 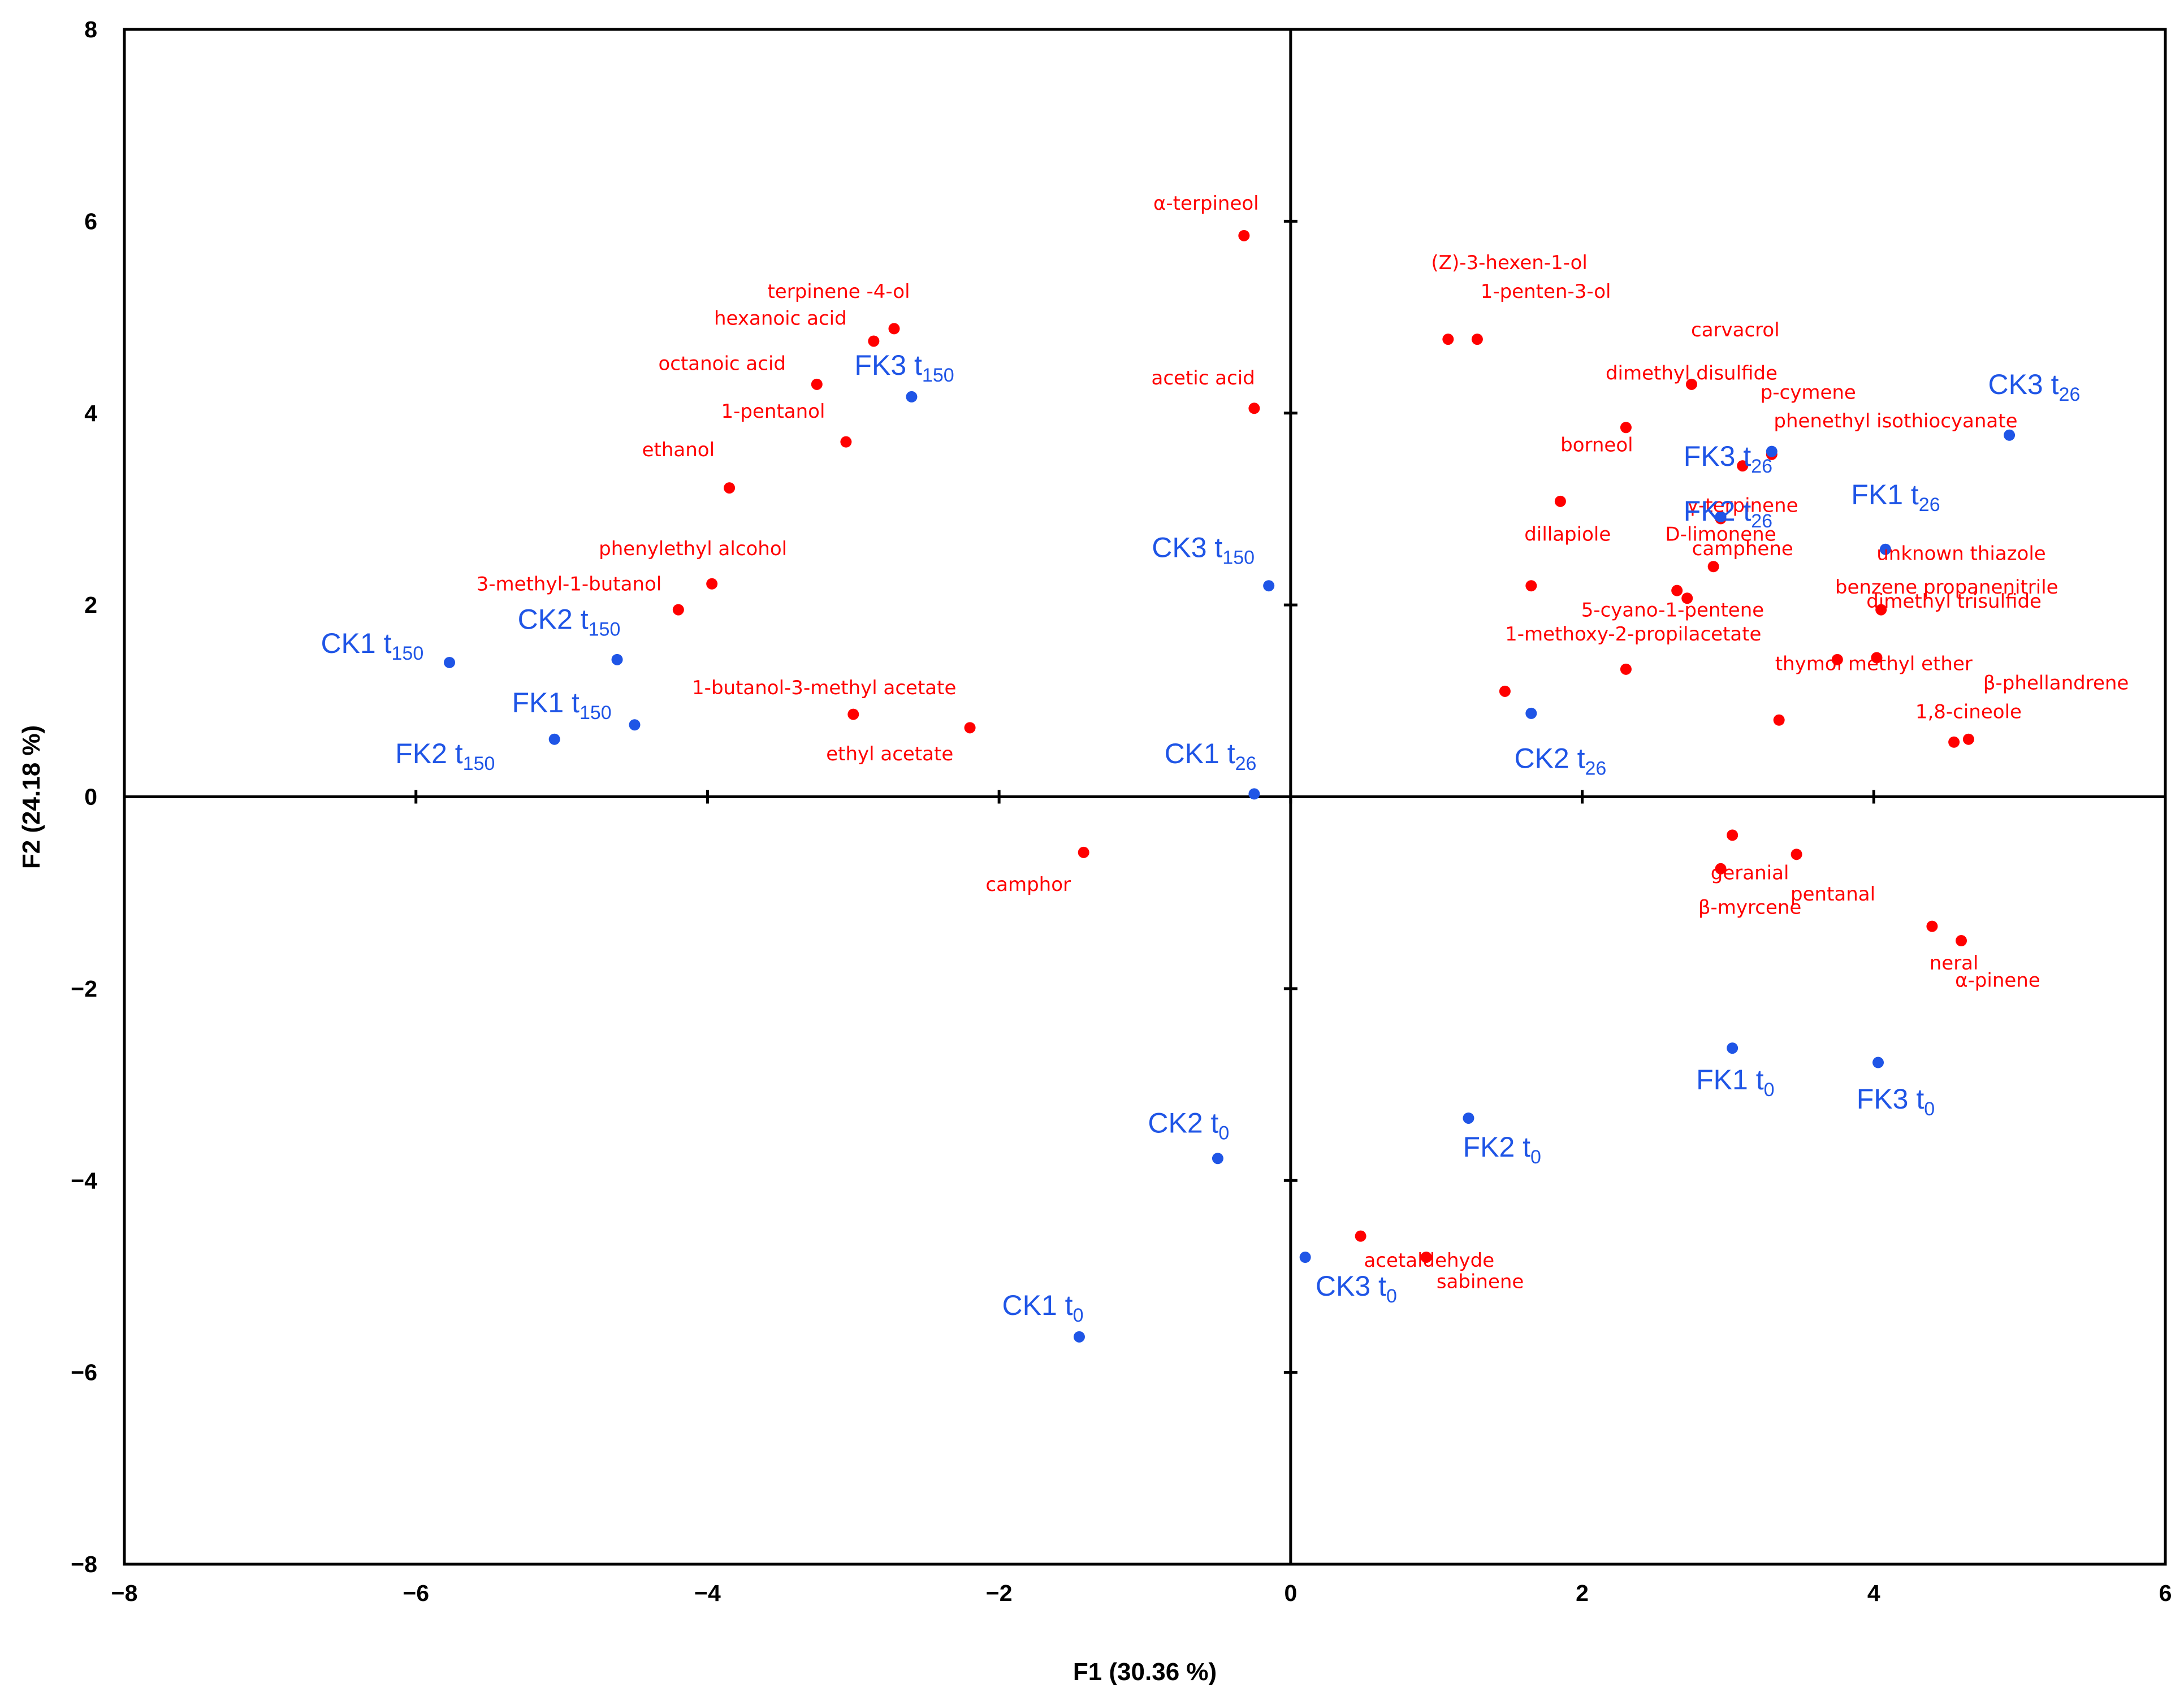 I want to click on observation-label: FK3 t26, so click(x=1728, y=458).